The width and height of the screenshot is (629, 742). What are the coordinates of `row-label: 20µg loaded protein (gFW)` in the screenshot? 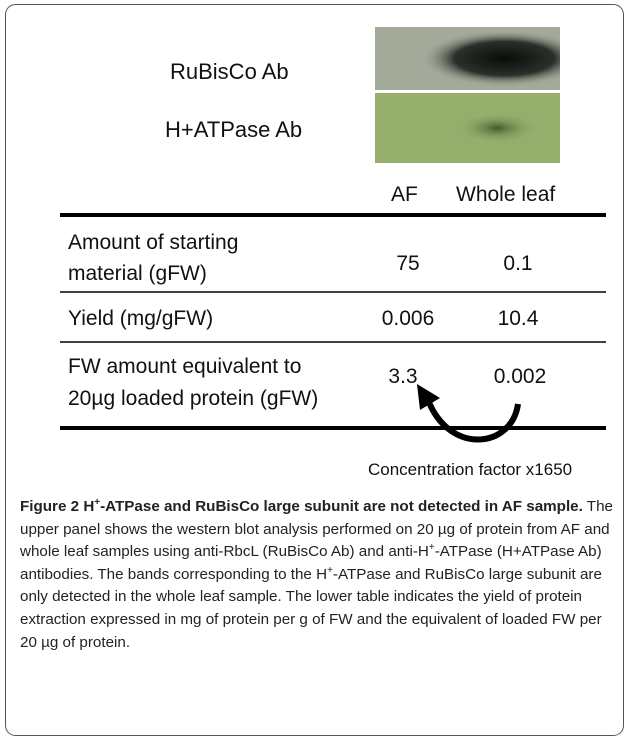 It's located at (193, 398).